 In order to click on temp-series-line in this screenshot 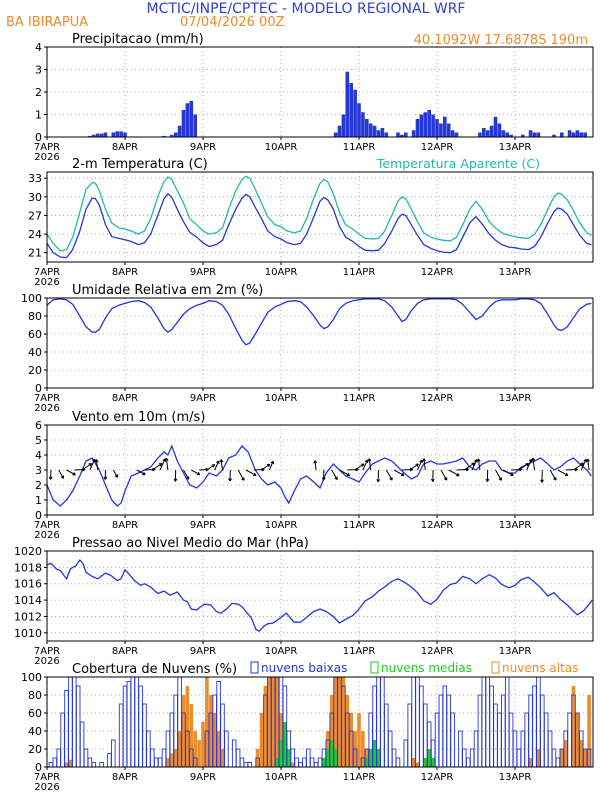, I will do `click(319, 213)`.